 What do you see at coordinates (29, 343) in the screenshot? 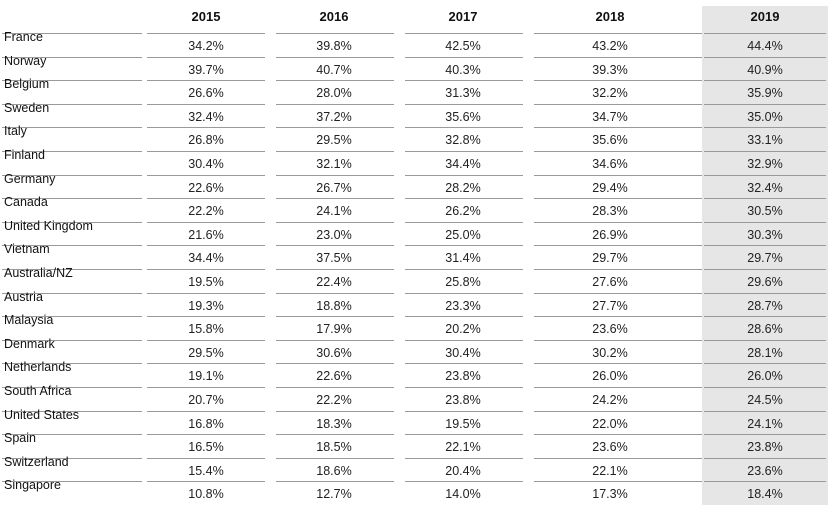
I see `row-label: Denmark` at bounding box center [29, 343].